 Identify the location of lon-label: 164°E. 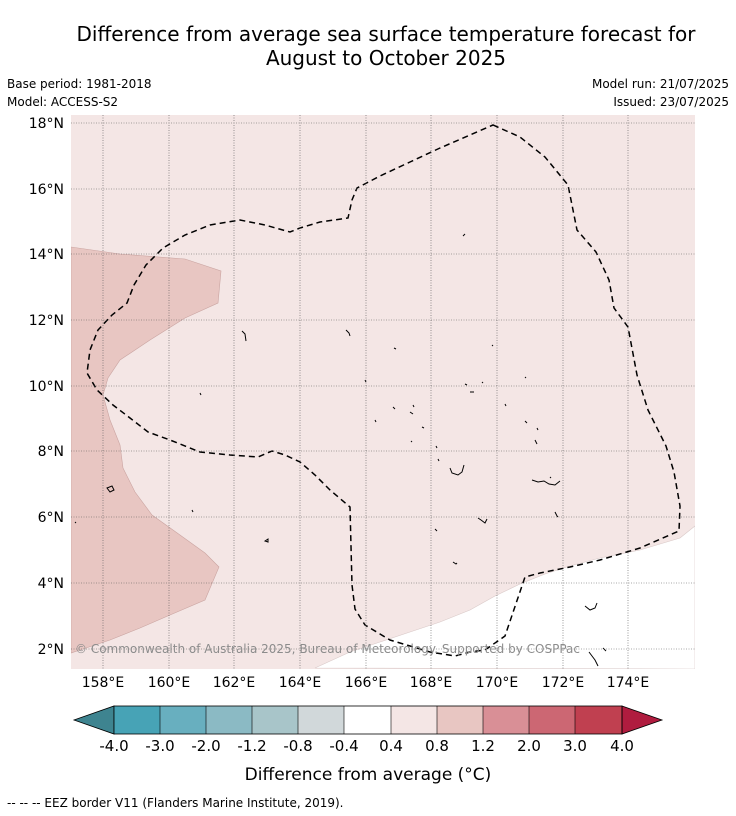
(300, 683).